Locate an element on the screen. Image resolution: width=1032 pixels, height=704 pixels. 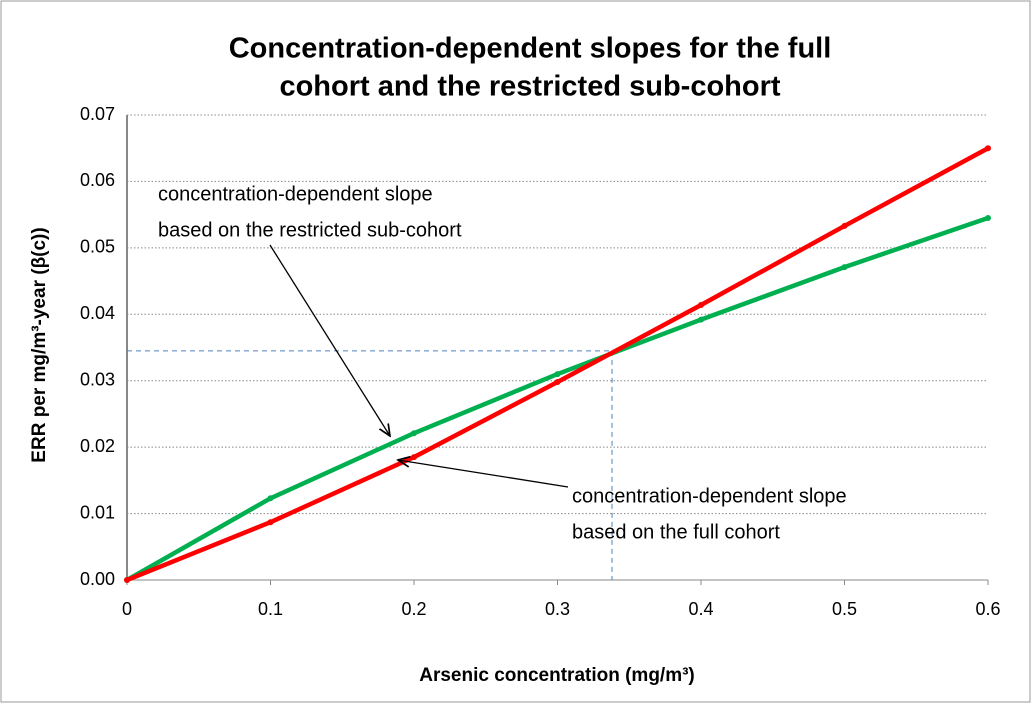
y-tick-label: 0.01 is located at coordinates (97, 512).